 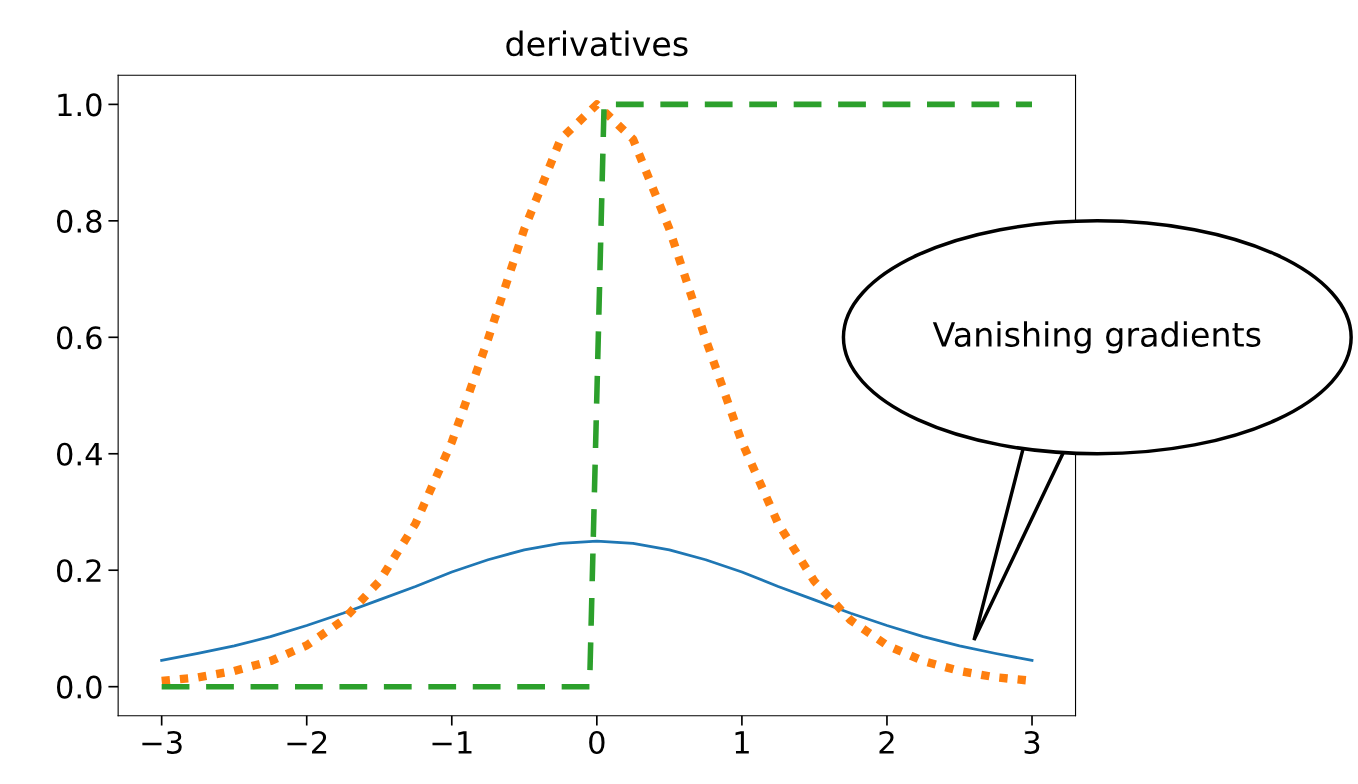 I want to click on chart-title: derivatives, so click(x=597, y=43).